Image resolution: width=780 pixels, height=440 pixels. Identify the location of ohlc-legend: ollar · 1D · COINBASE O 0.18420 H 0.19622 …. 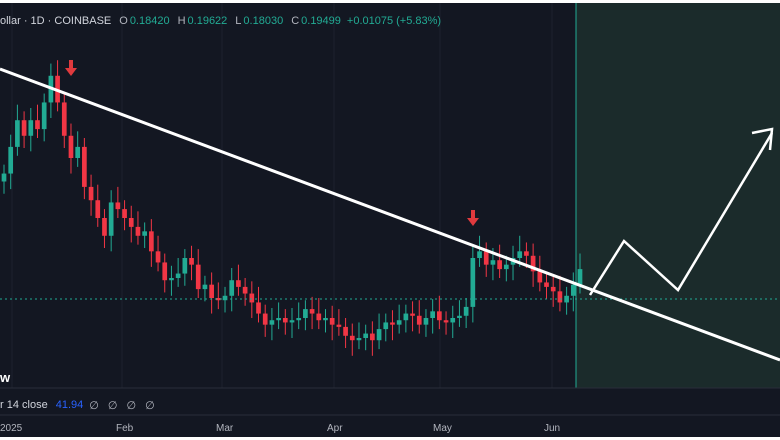
(220, 21).